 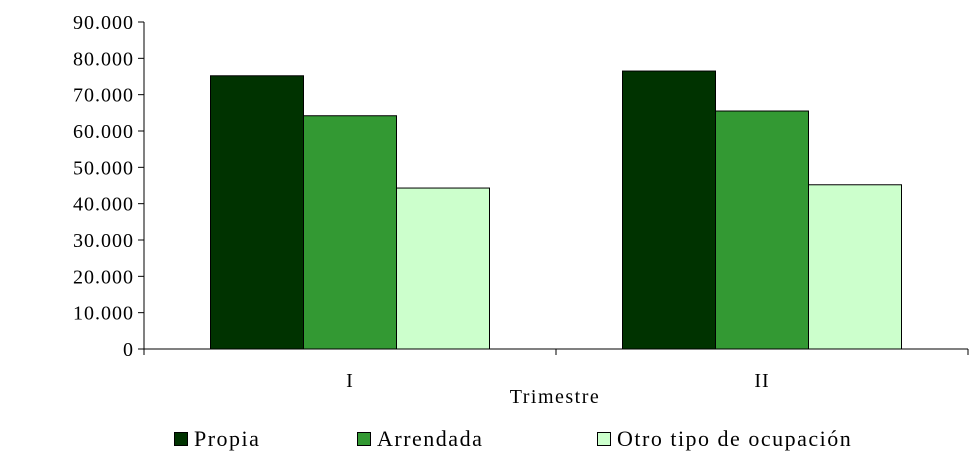 I want to click on legend-item-propia: Propia, so click(x=217, y=439).